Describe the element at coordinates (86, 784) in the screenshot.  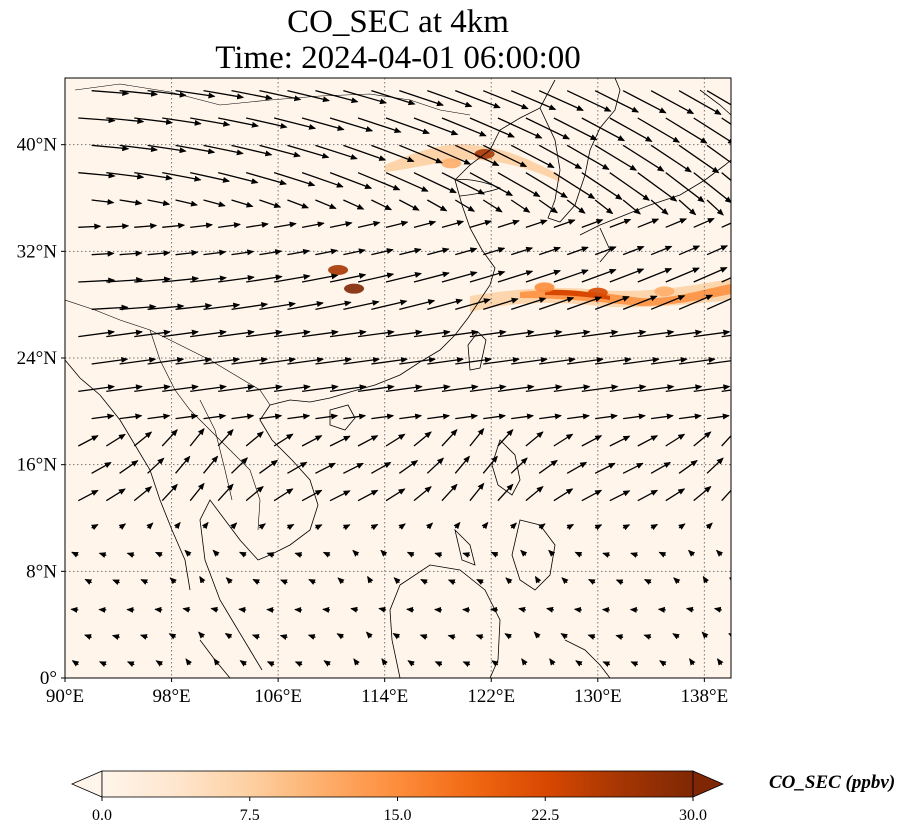
I see `colorbar-extend-low` at that location.